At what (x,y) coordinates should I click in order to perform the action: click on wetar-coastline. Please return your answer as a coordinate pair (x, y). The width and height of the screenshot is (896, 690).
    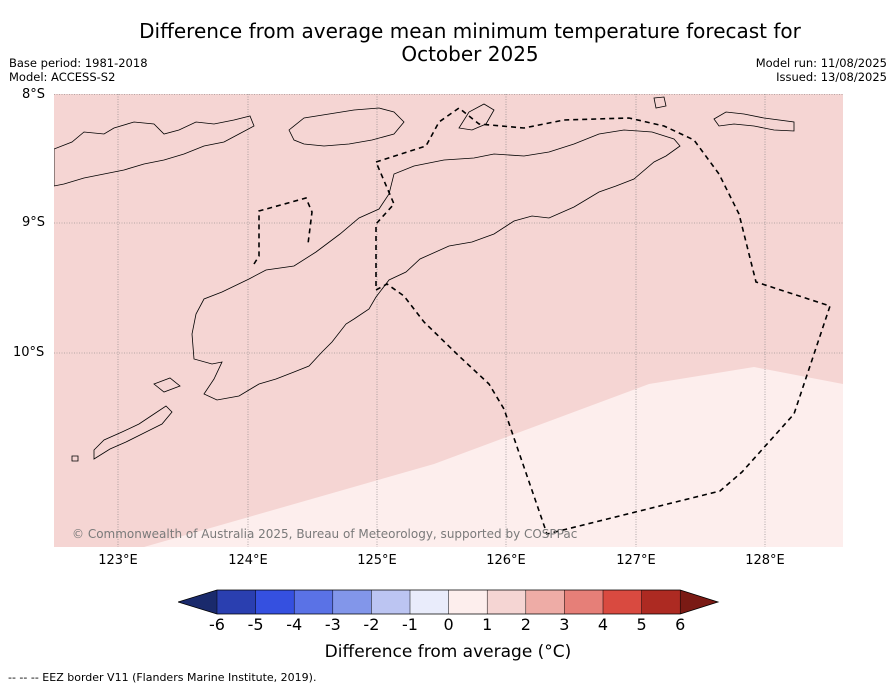
    Looking at the image, I should click on (346, 127).